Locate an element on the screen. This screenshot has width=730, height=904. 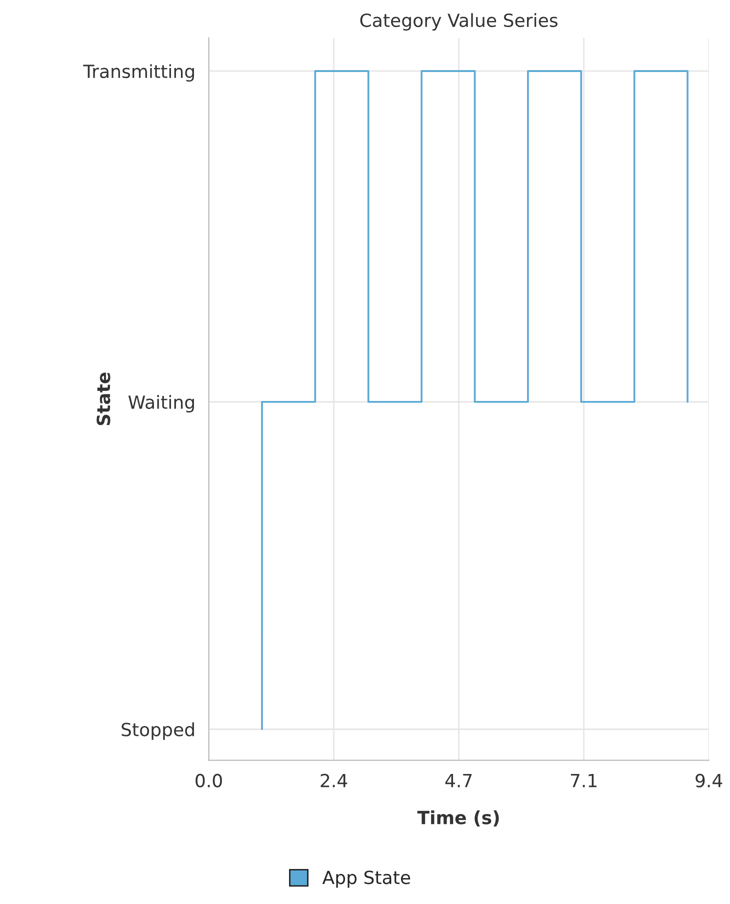
legend-label: App State is located at coordinates (366, 879).